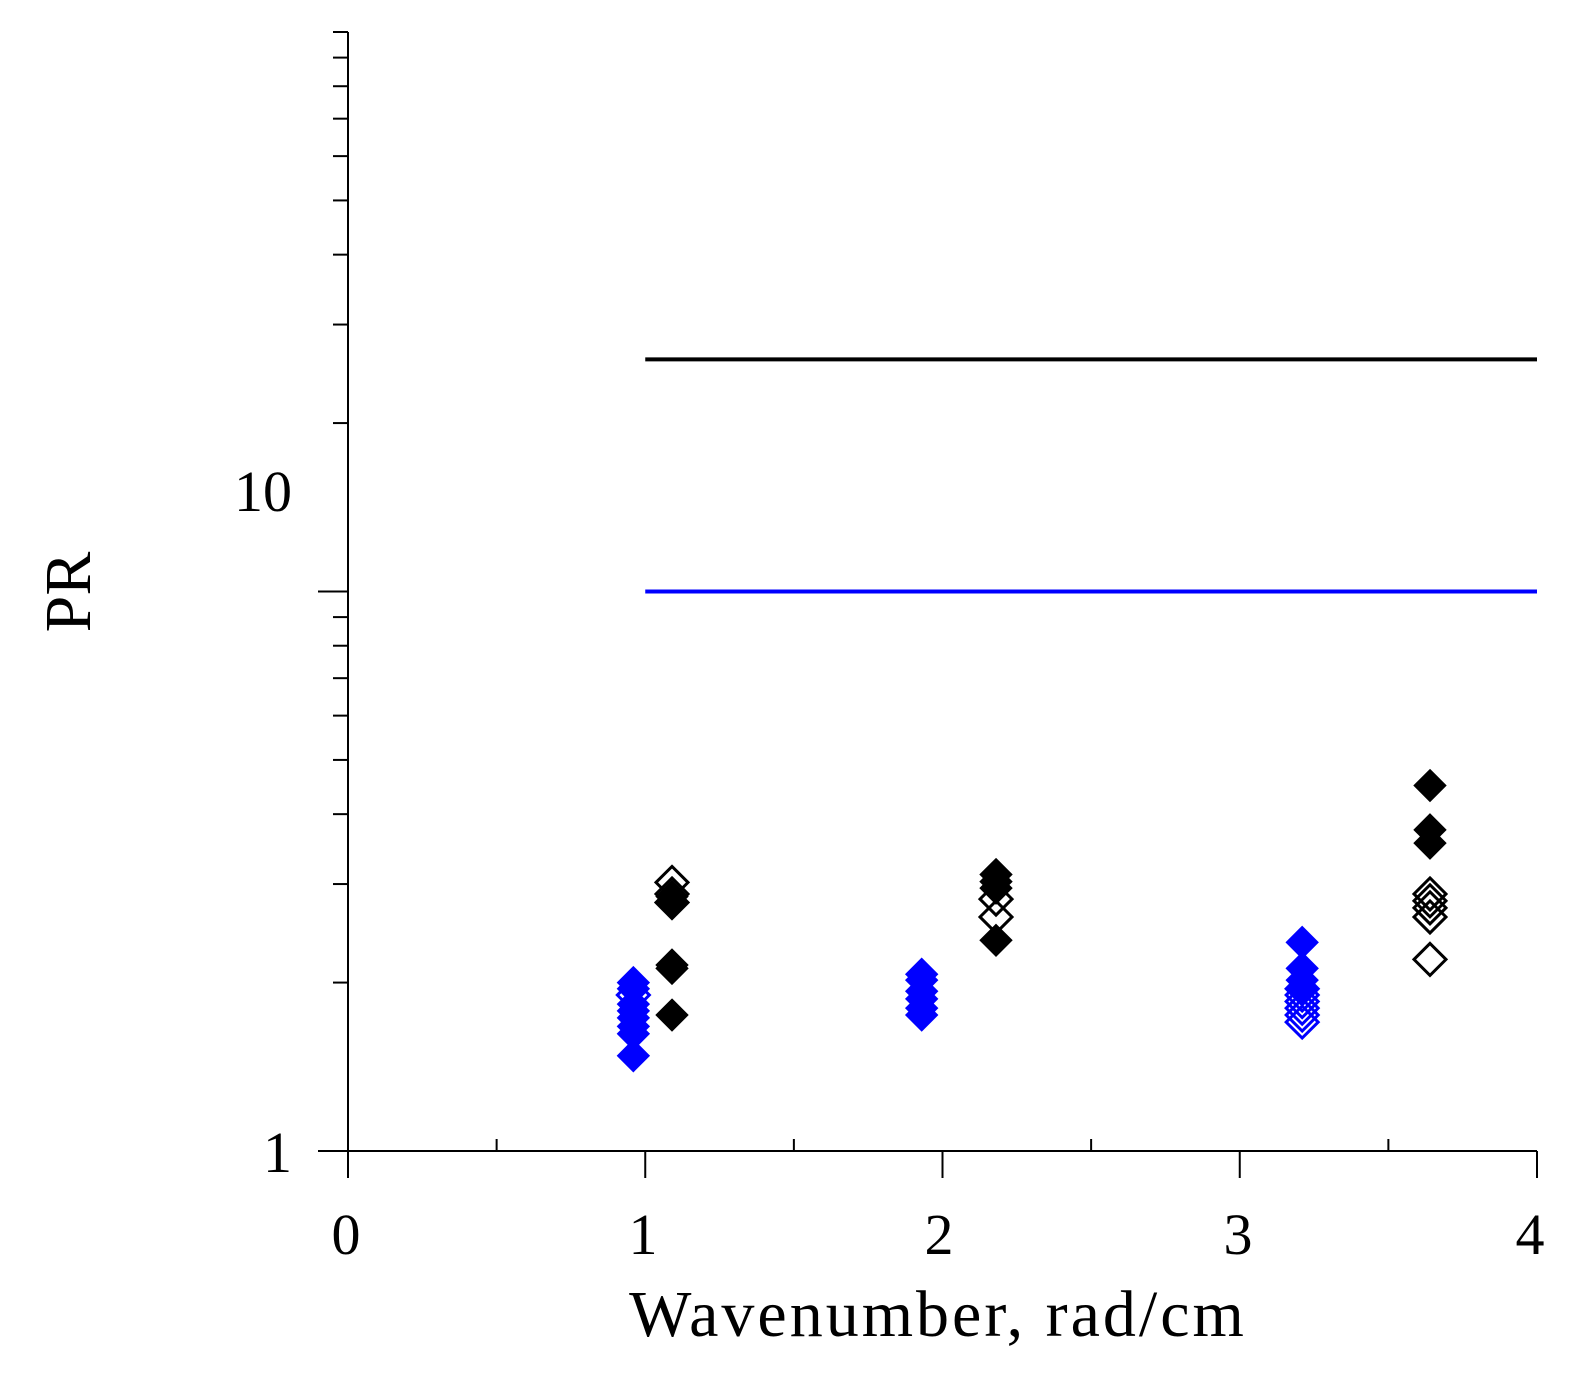  I want to click on x-axis-title: Wavenumber, rad/cm, so click(938, 1314).